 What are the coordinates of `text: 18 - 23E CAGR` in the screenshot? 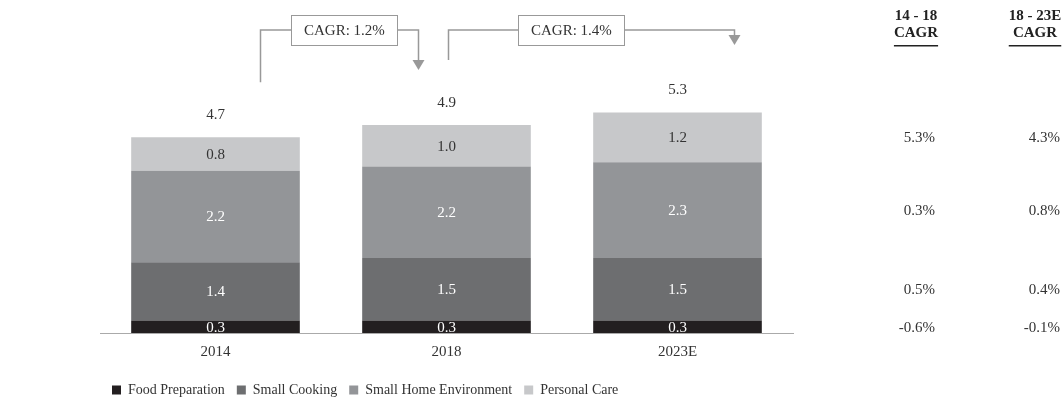 It's located at (1035, 23).